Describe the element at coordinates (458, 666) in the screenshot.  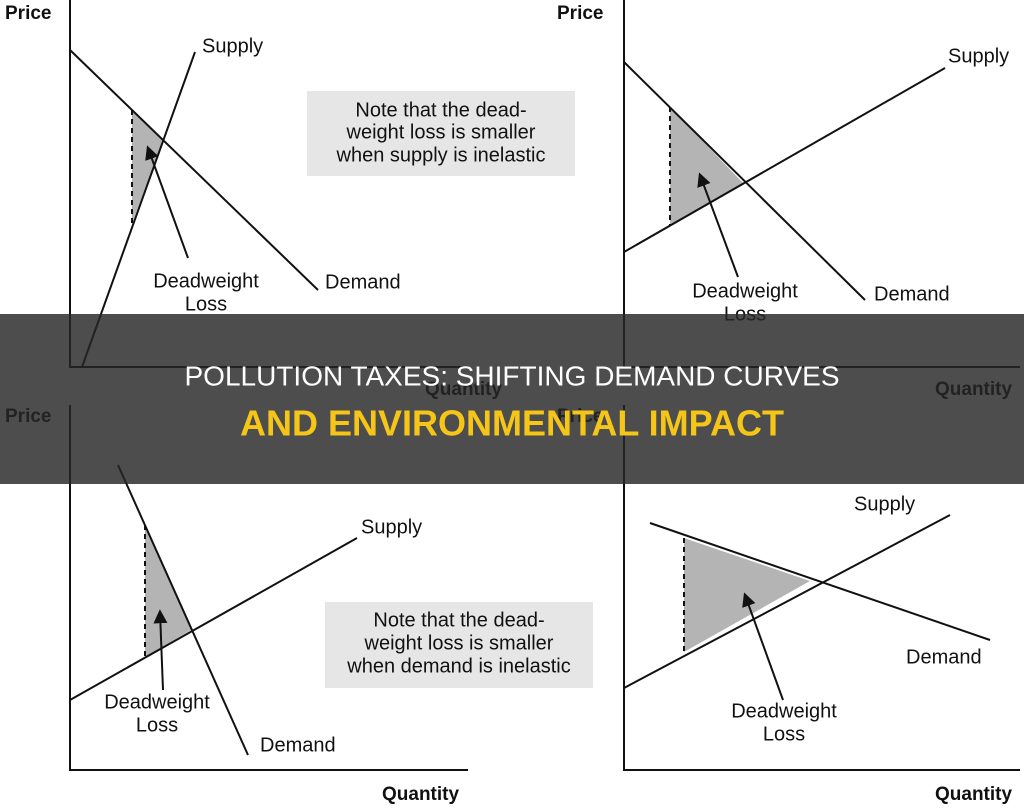
I see `note-text: when demand is inelastic` at that location.